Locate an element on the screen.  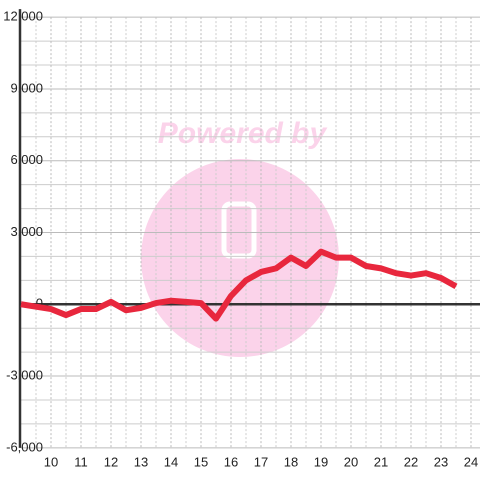
x-tick-label: 11 is located at coordinates (81, 461).